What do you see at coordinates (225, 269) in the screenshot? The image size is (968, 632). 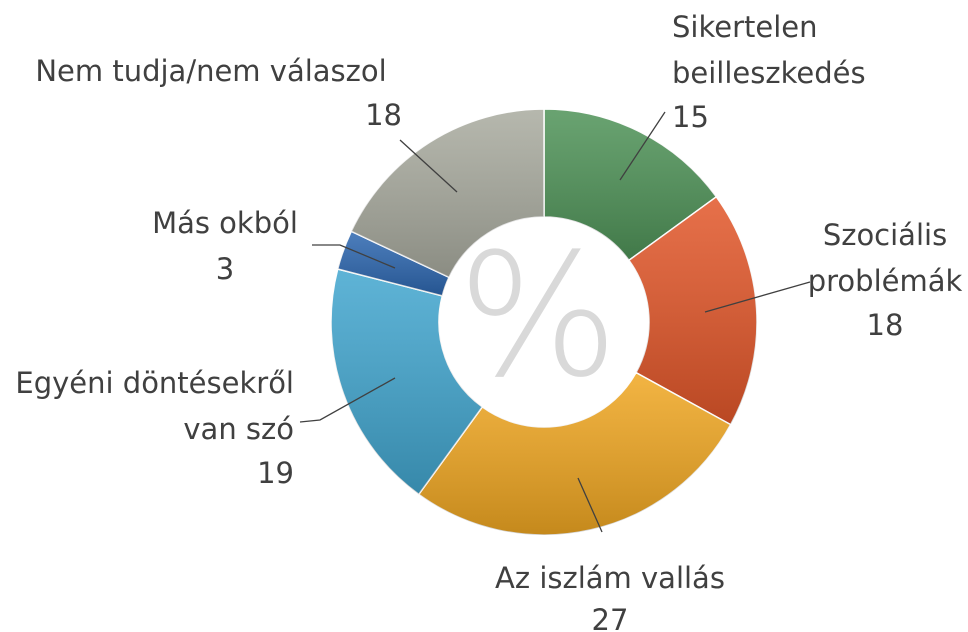 I see `slice-value: 3` at bounding box center [225, 269].